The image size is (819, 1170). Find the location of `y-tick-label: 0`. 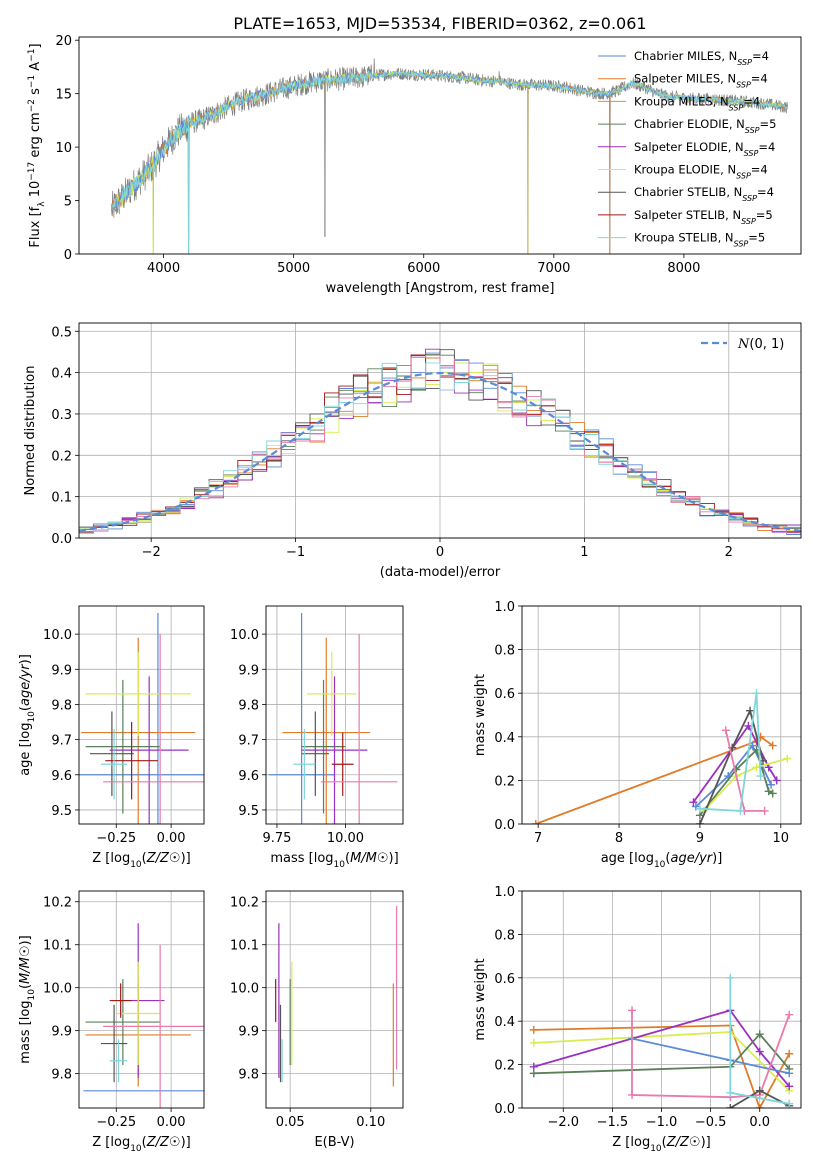

y-tick-label: 0 is located at coordinates (68, 255).